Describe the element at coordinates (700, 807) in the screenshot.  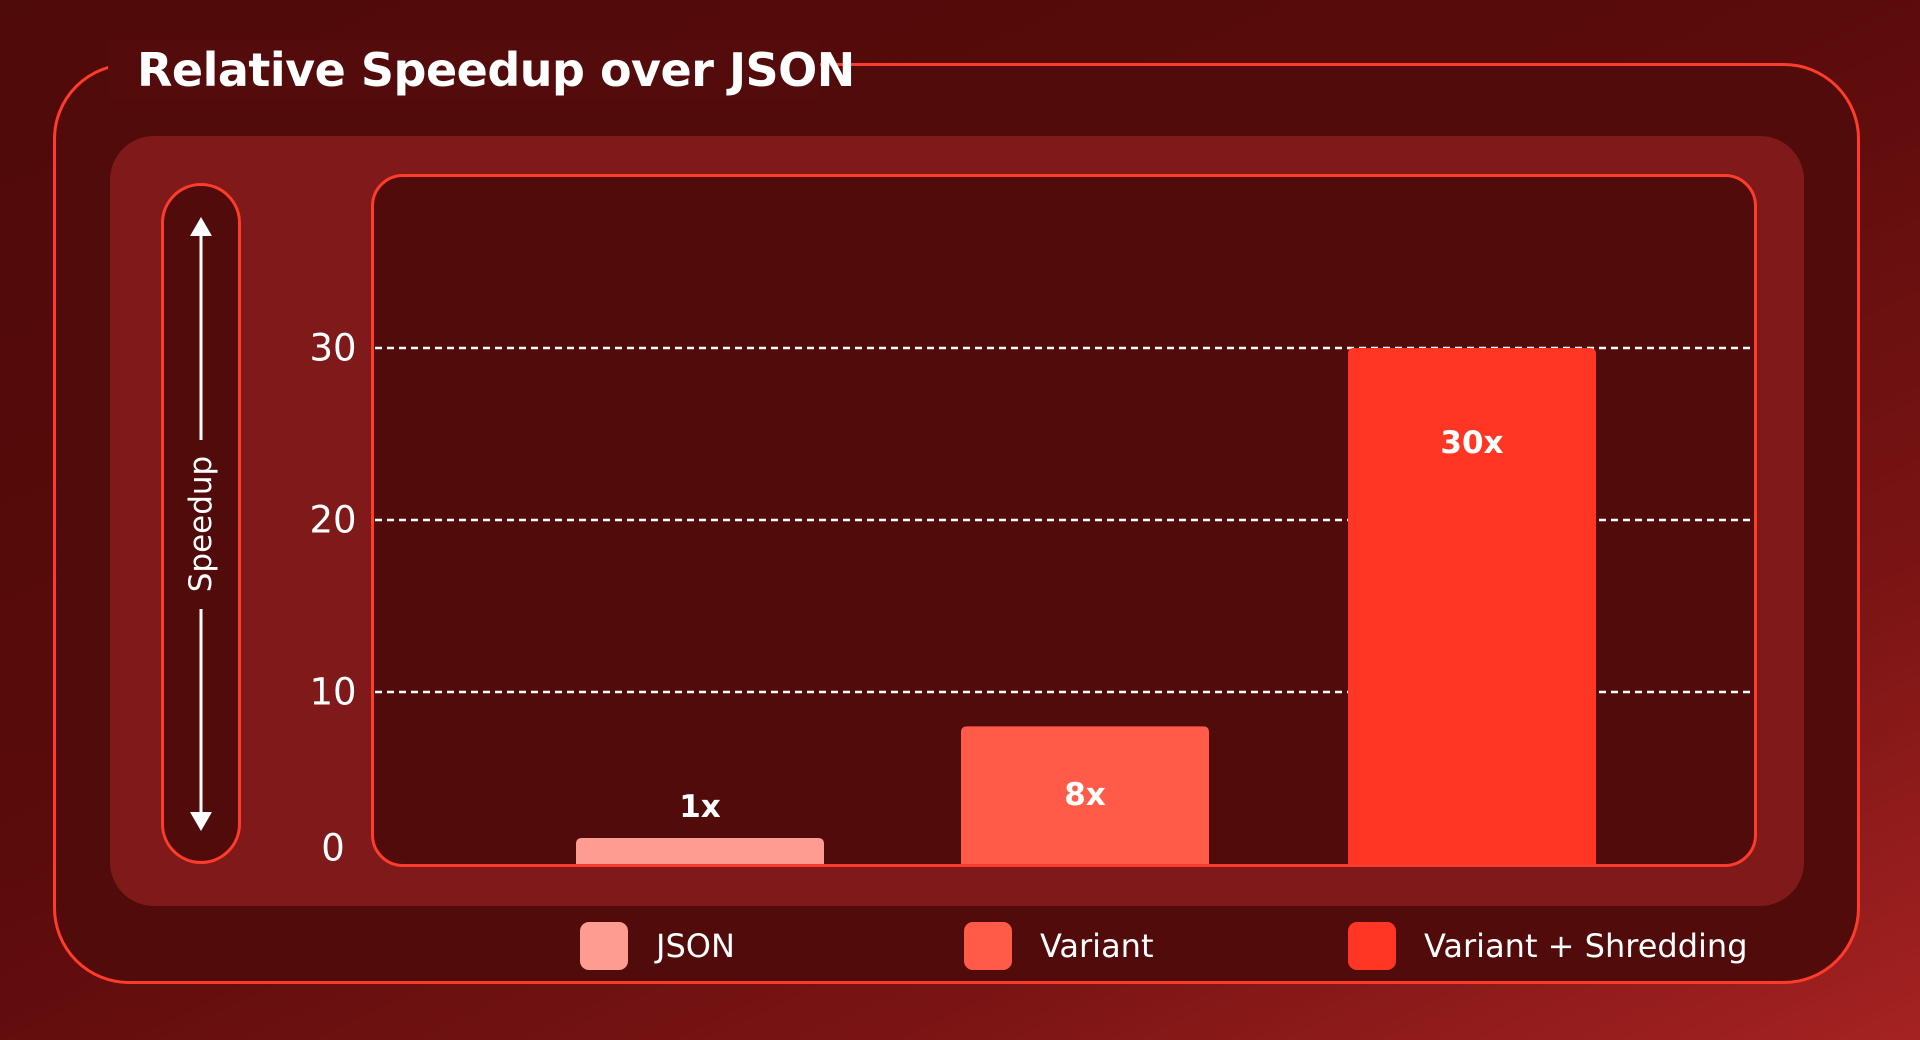
I see `data-label-json: 1x` at that location.